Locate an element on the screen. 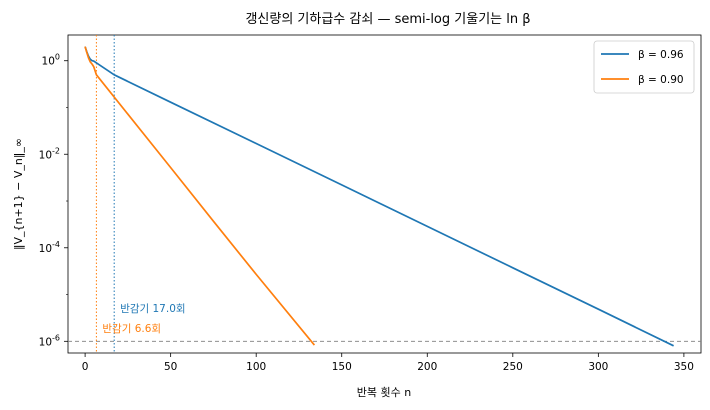  x-tick-label: 50 is located at coordinates (170, 367).